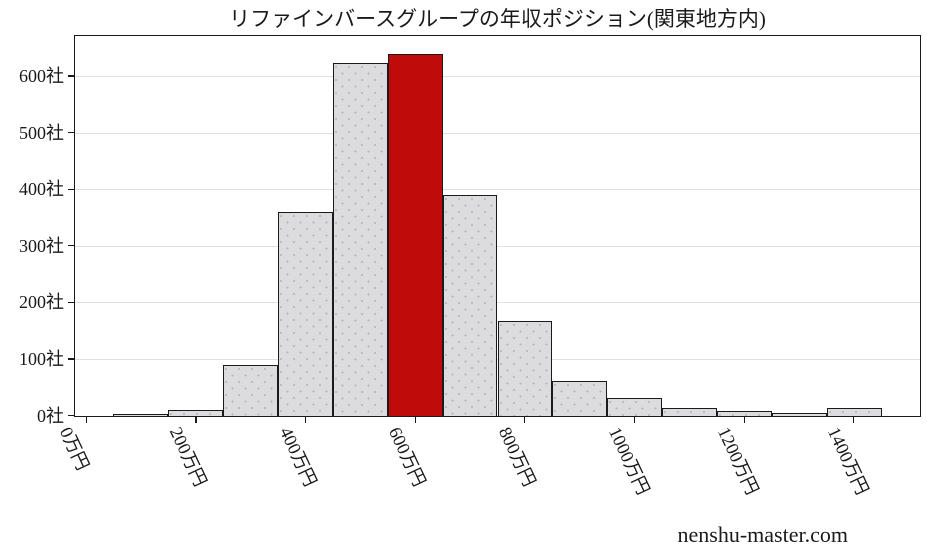  Describe the element at coordinates (738, 461) in the screenshot. I see `x-tick-label: 1200万円` at that location.